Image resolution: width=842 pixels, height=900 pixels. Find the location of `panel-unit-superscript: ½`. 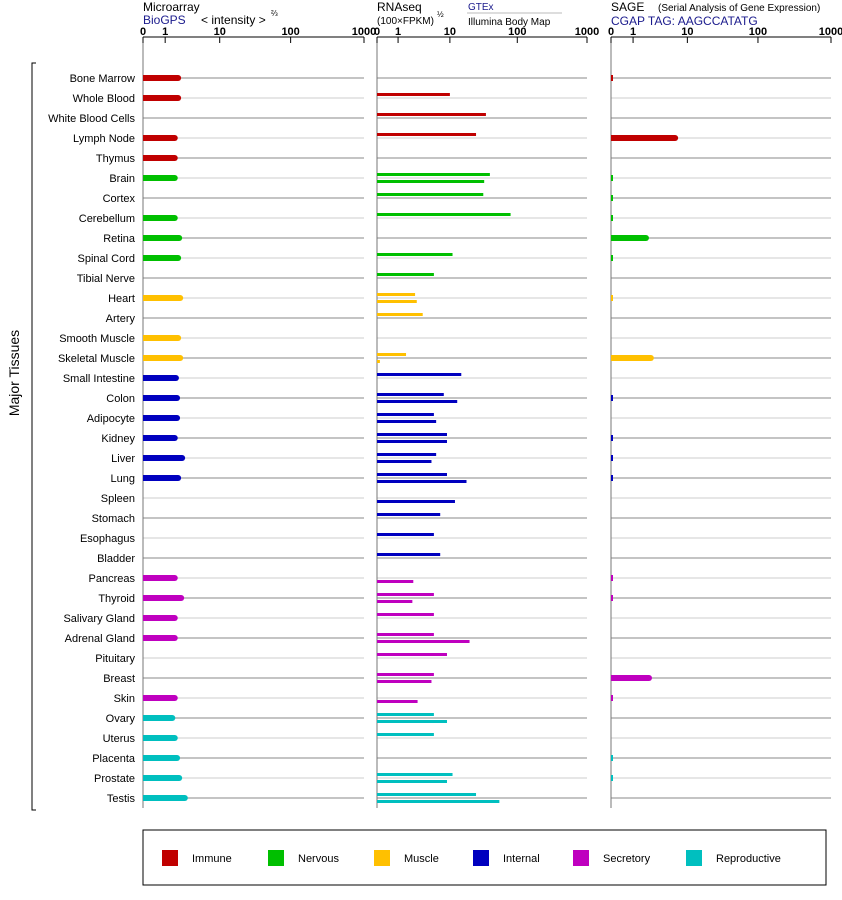

panel-unit-superscript: ½ is located at coordinates (440, 14).